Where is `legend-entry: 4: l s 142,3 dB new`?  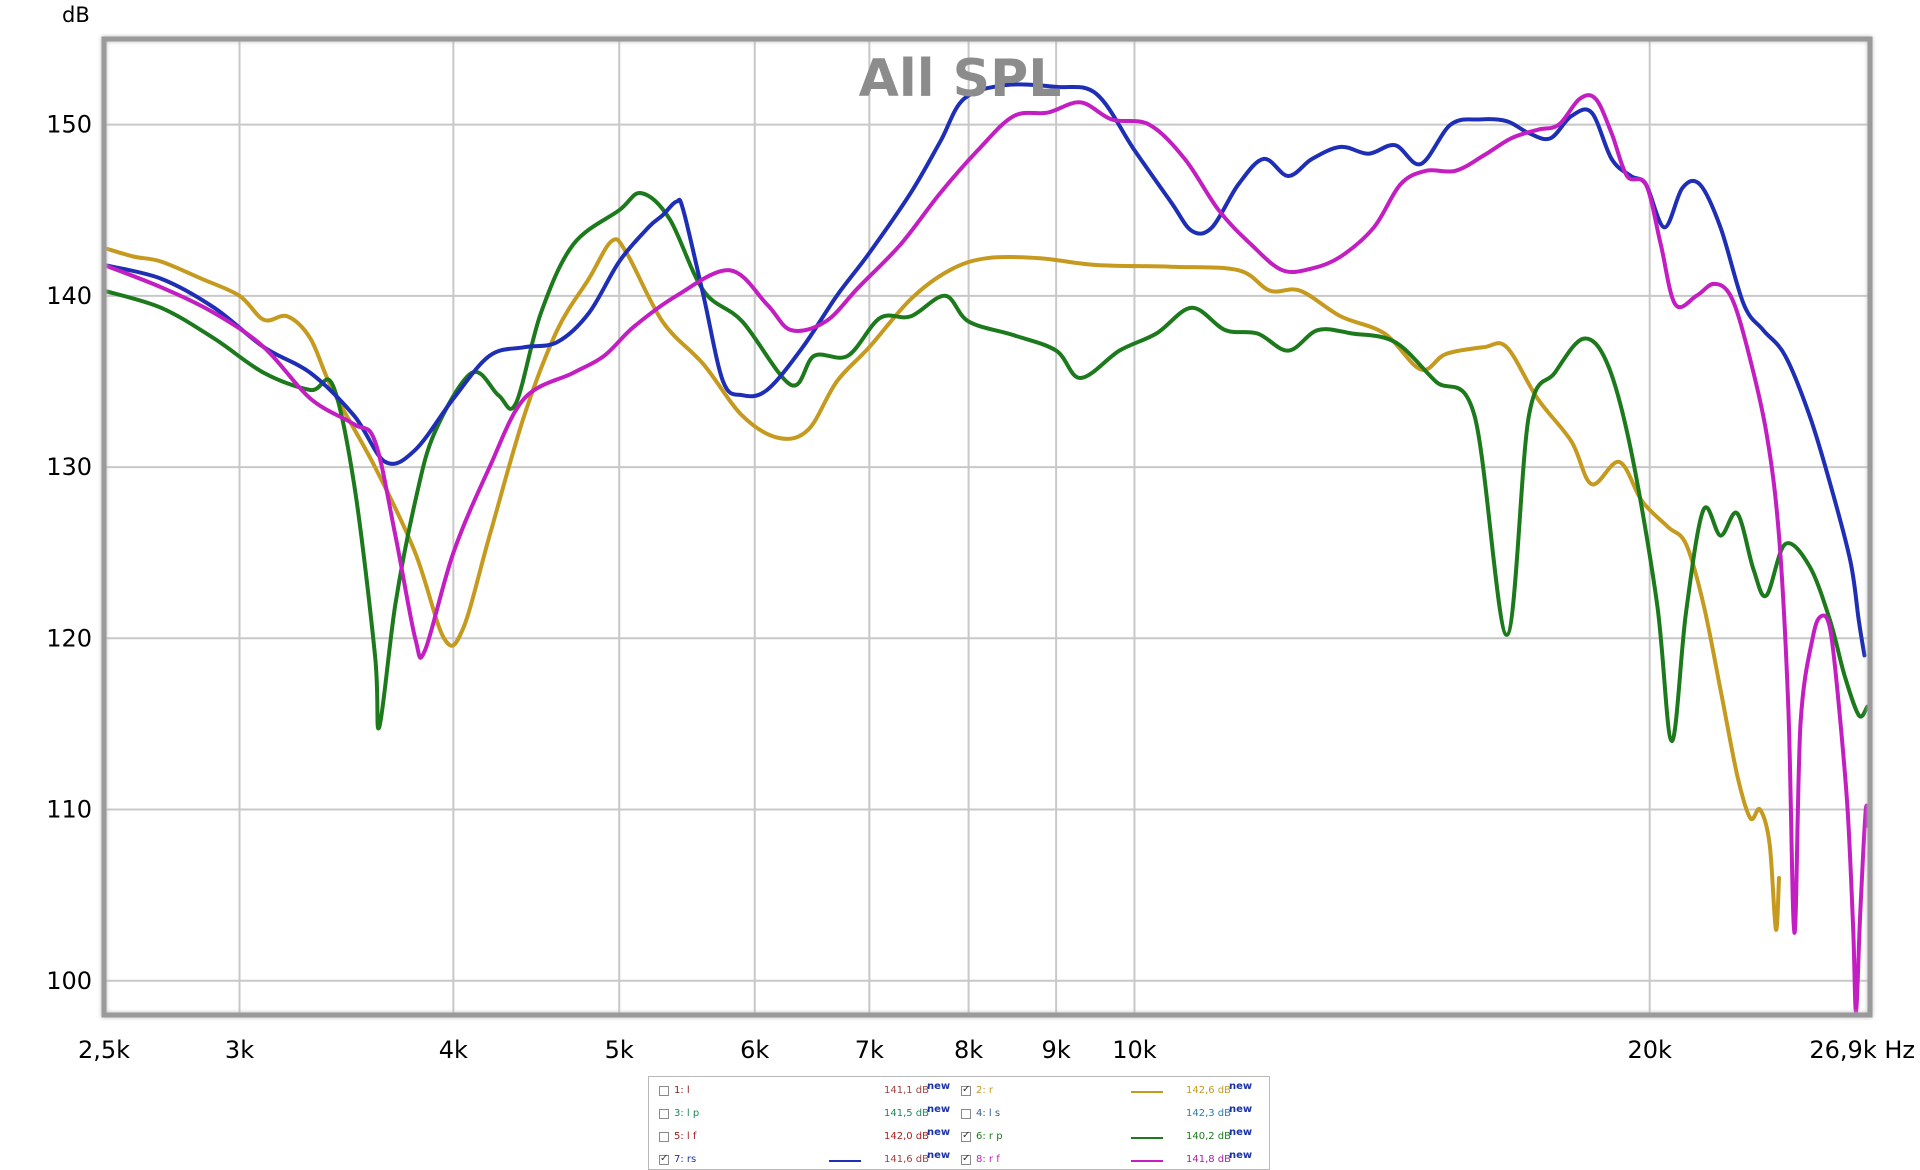 legend-entry: 4: l s 142,3 dB new is located at coordinates (1111, 1114).